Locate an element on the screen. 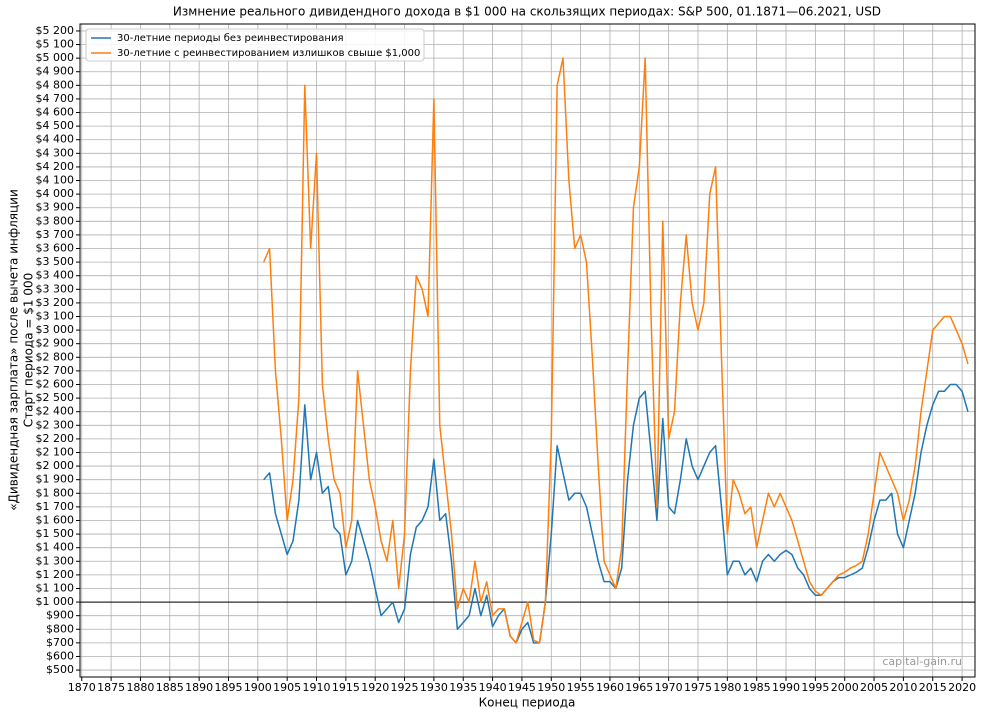 This screenshot has height=716, width=981. y-tick-label: $500 is located at coordinates (60, 669).